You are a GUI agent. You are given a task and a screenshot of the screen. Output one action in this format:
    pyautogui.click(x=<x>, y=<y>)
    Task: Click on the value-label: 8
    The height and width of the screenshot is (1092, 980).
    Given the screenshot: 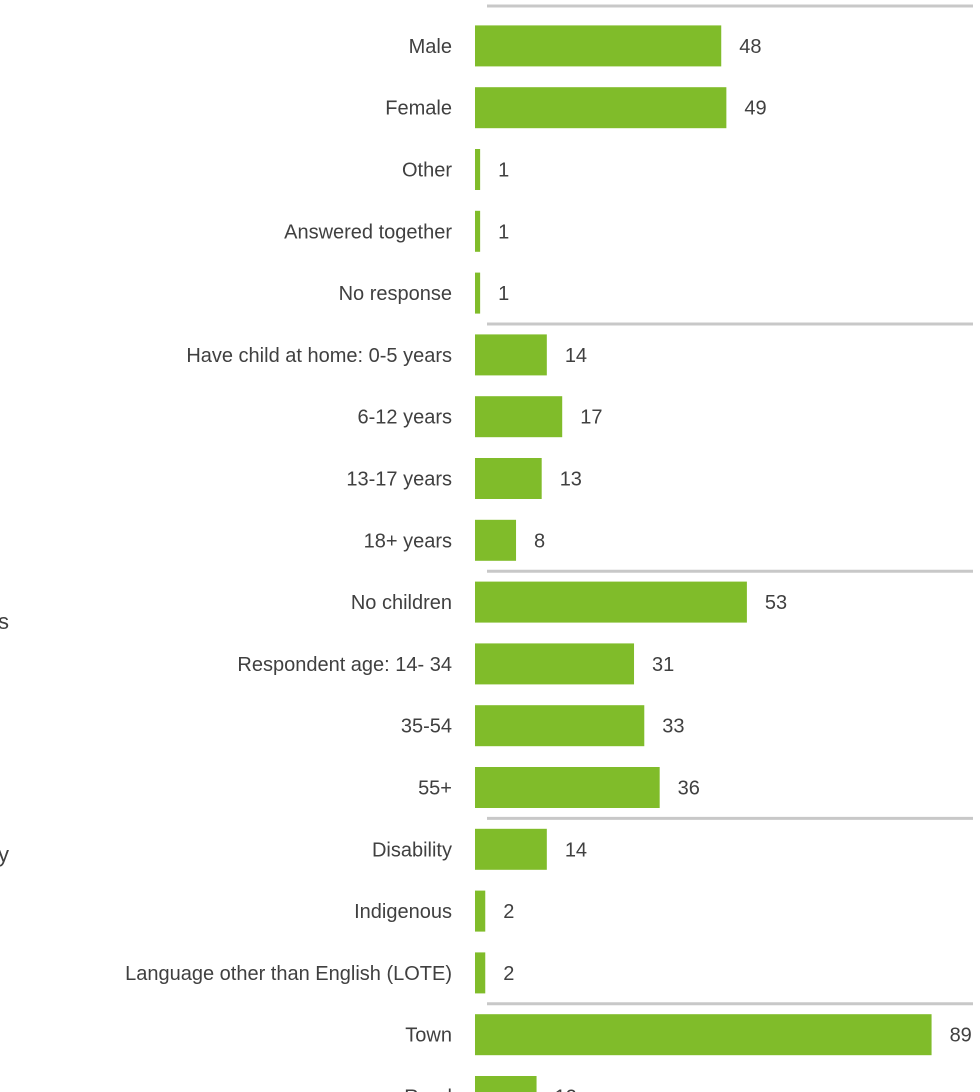 What is the action you would take?
    pyautogui.click(x=539, y=541)
    